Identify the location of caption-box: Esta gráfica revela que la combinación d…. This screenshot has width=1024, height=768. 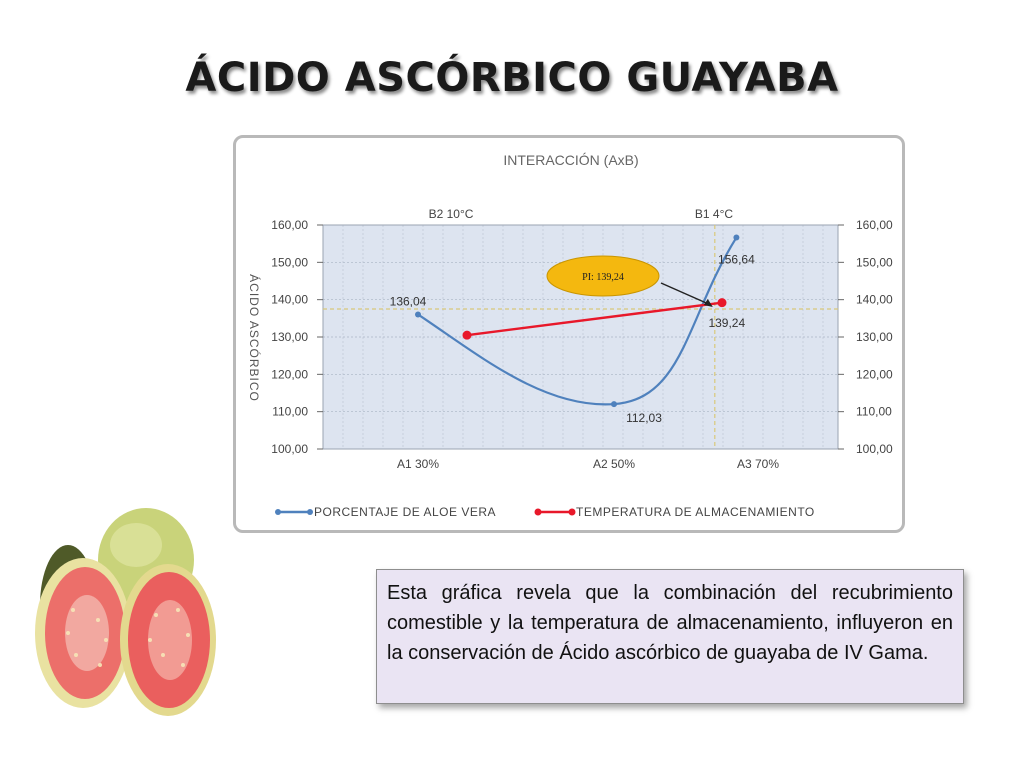
(670, 636).